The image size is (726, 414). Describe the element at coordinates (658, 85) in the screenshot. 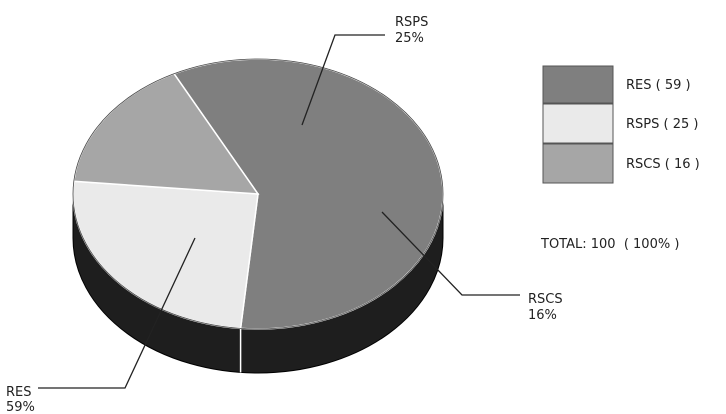

I see `legend-label-res: RES ( 59 )` at that location.